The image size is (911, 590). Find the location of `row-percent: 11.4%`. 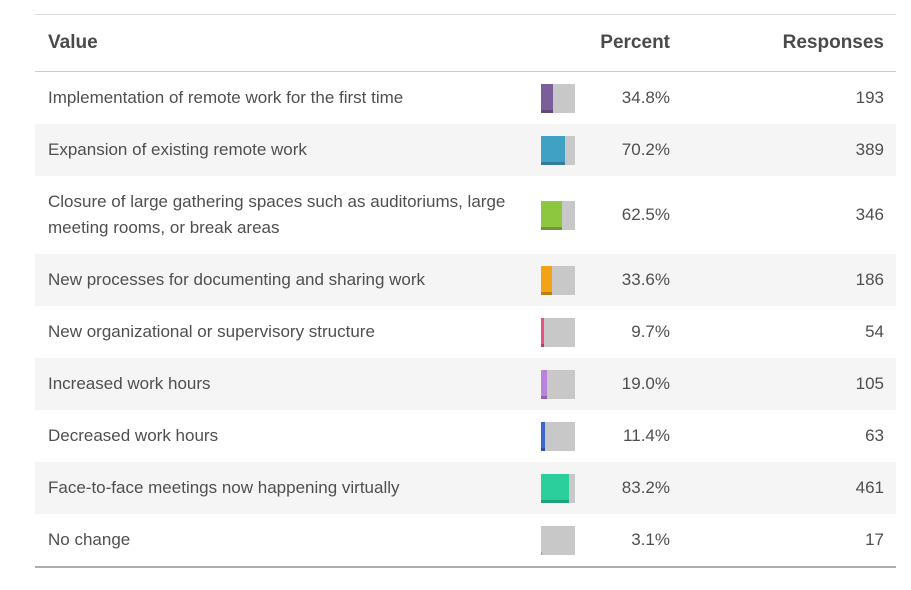

row-percent: 11.4% is located at coordinates (646, 435).